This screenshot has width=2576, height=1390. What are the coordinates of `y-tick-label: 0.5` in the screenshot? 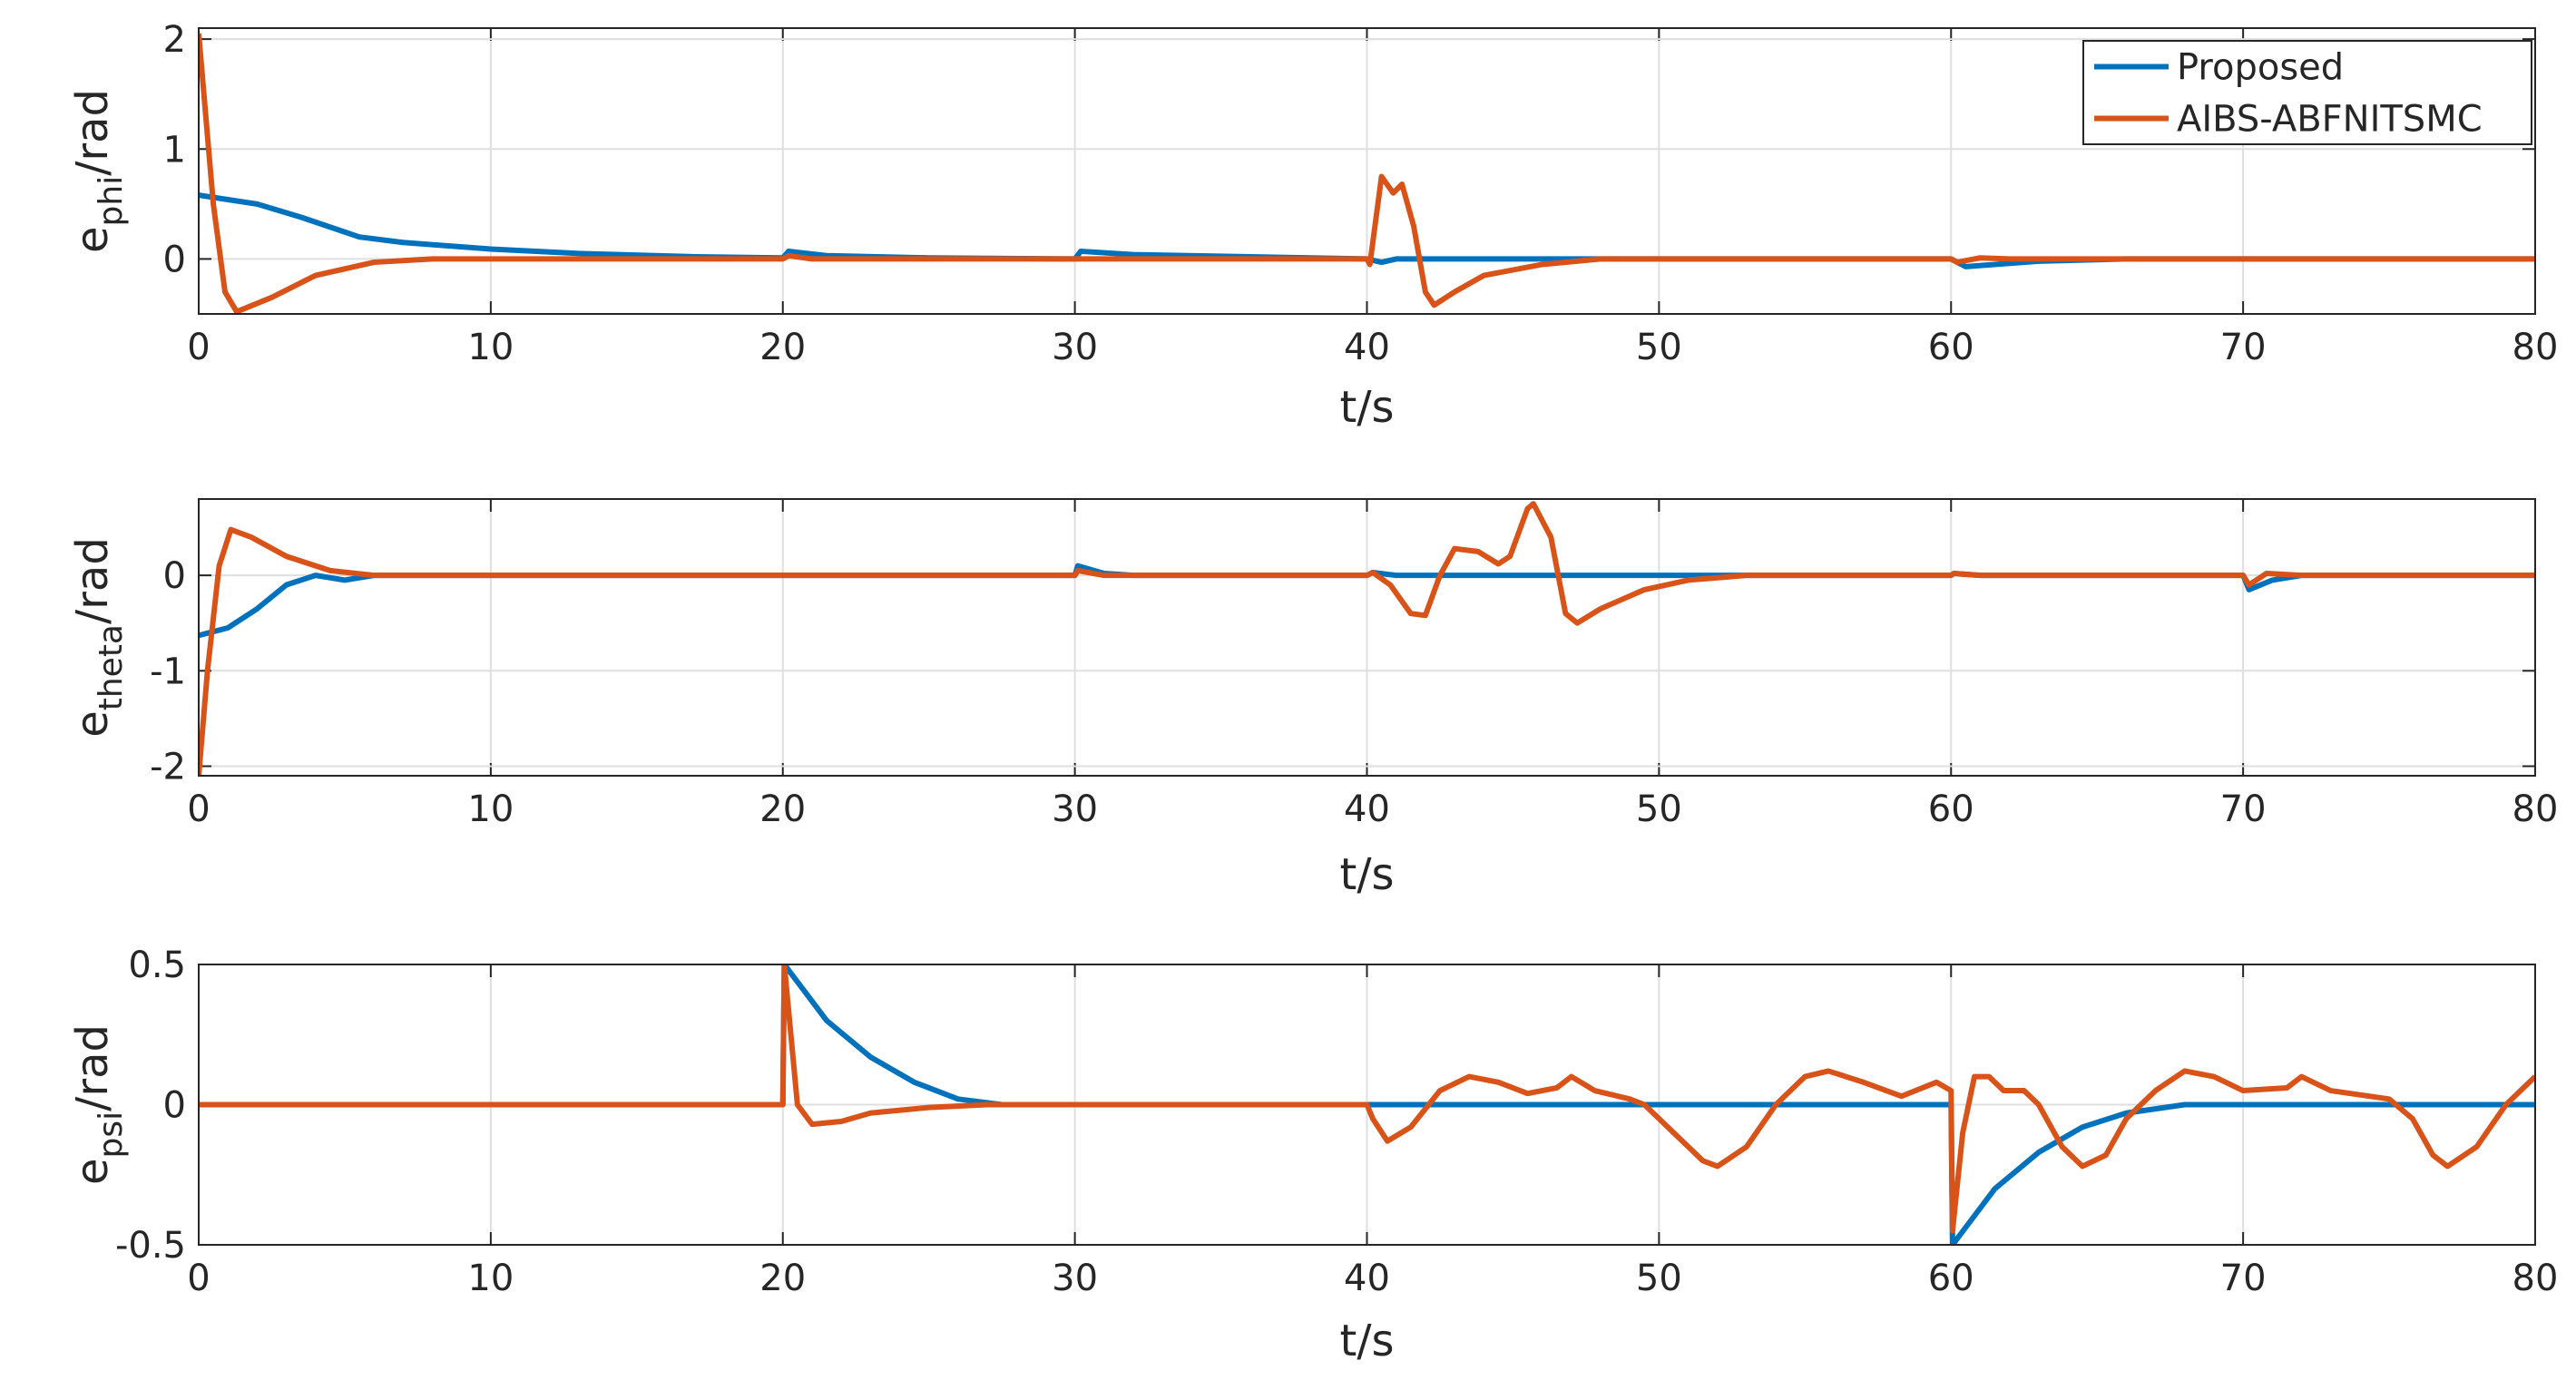 It's located at (157, 965).